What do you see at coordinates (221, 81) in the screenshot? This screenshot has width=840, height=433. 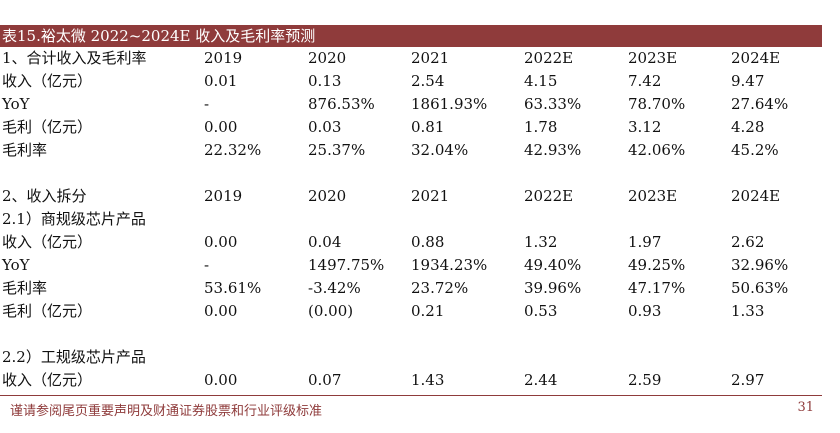 I see `value-cell: 0.01` at bounding box center [221, 81].